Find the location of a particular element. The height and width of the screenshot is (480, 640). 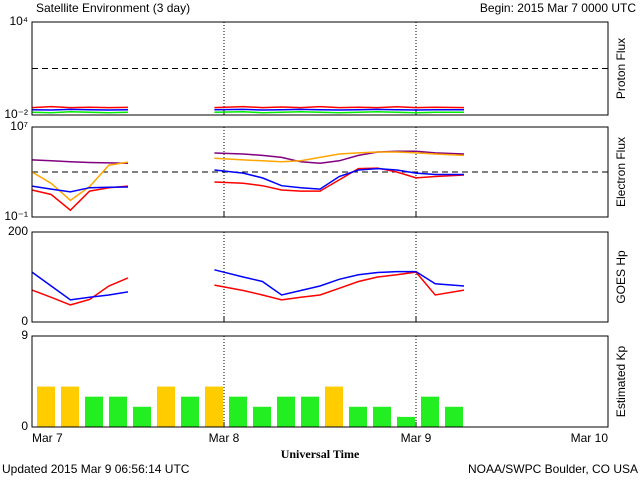

y-axis-title: Estimated Kp is located at coordinates (621, 381).